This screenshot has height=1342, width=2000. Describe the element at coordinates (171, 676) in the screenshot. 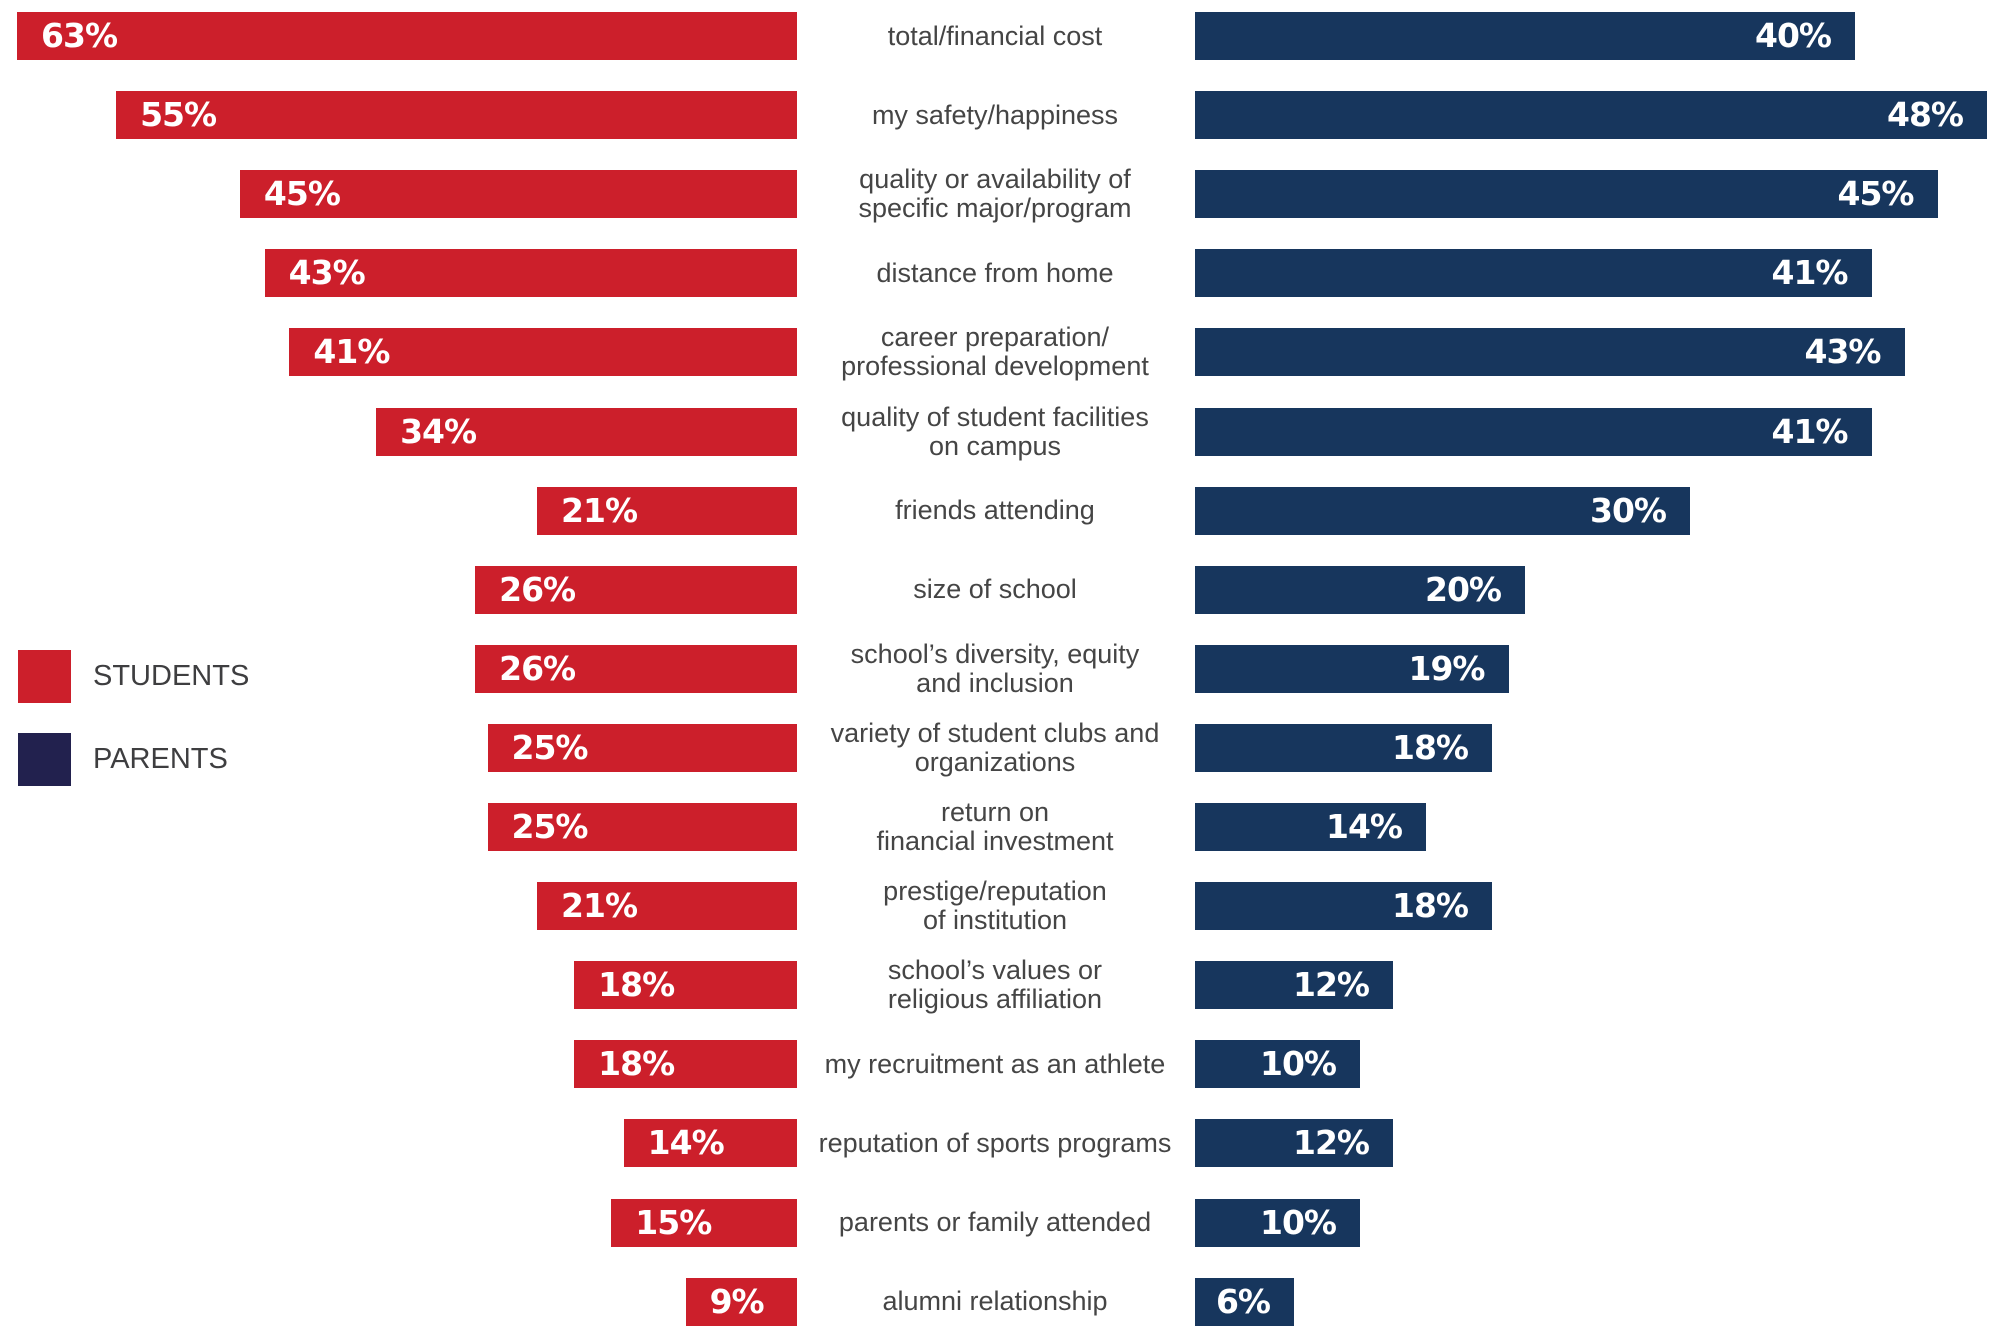

I see `legend-label-students: STUDENTS` at that location.